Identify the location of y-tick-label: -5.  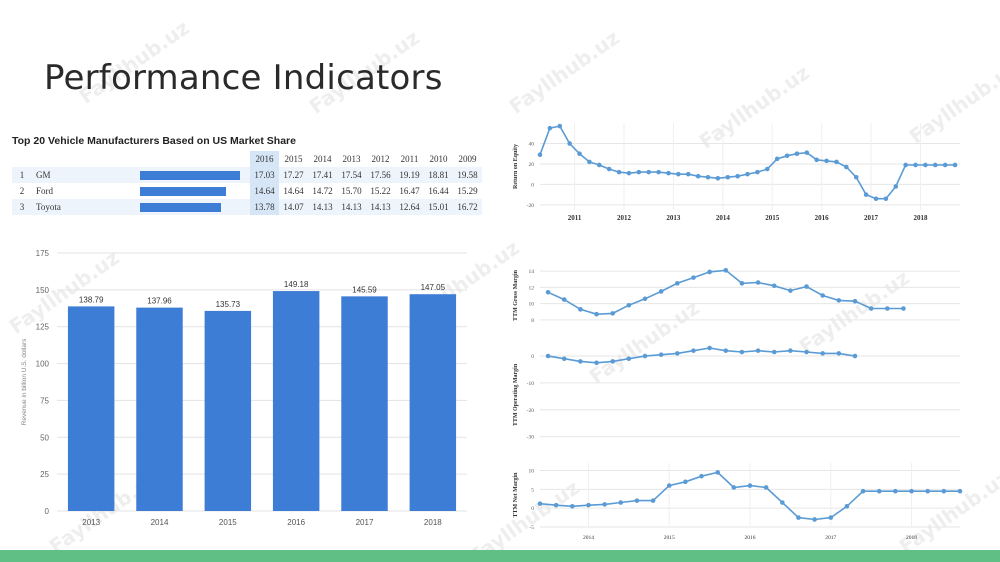
(531, 528).